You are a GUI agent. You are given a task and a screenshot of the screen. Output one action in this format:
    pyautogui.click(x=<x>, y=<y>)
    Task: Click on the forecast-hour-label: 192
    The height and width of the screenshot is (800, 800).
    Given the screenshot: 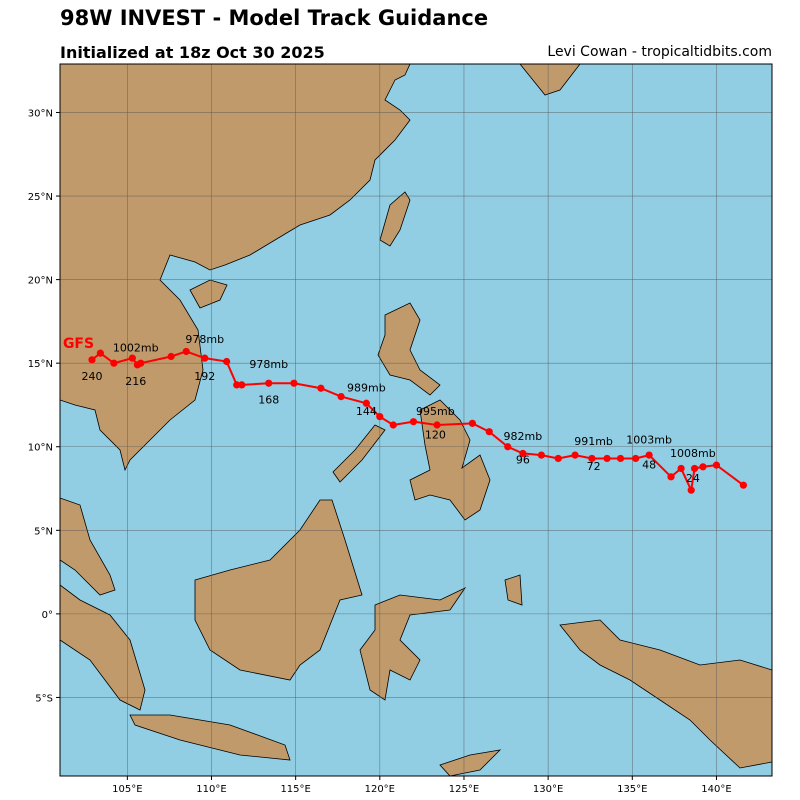 What is the action you would take?
    pyautogui.click(x=204, y=376)
    